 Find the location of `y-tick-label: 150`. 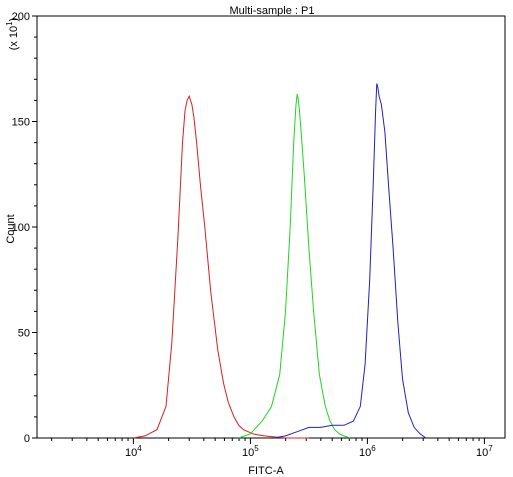

y-tick-label: 150 is located at coordinates (21, 123).